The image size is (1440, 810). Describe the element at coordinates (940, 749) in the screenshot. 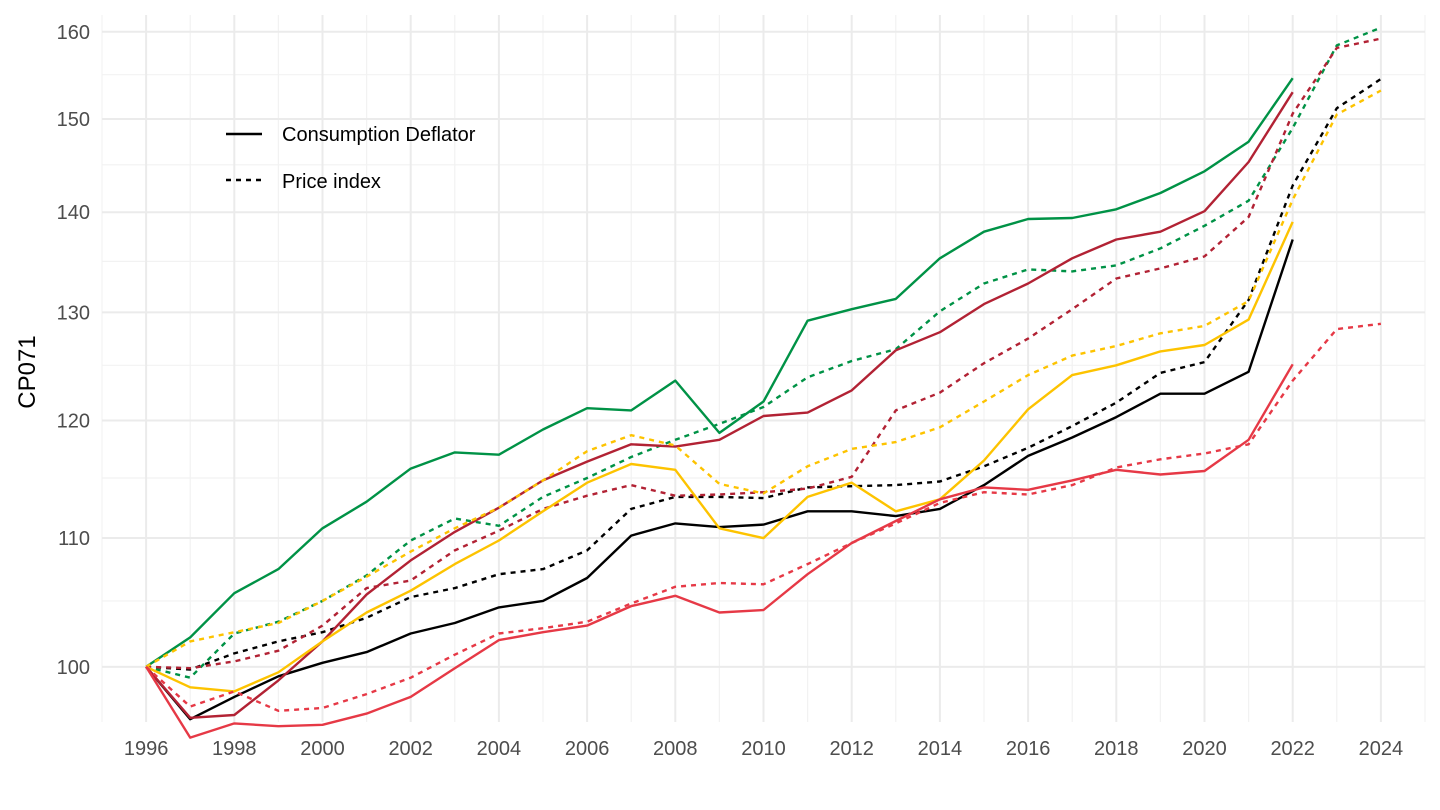

I see `x-tick-label: 2014` at that location.